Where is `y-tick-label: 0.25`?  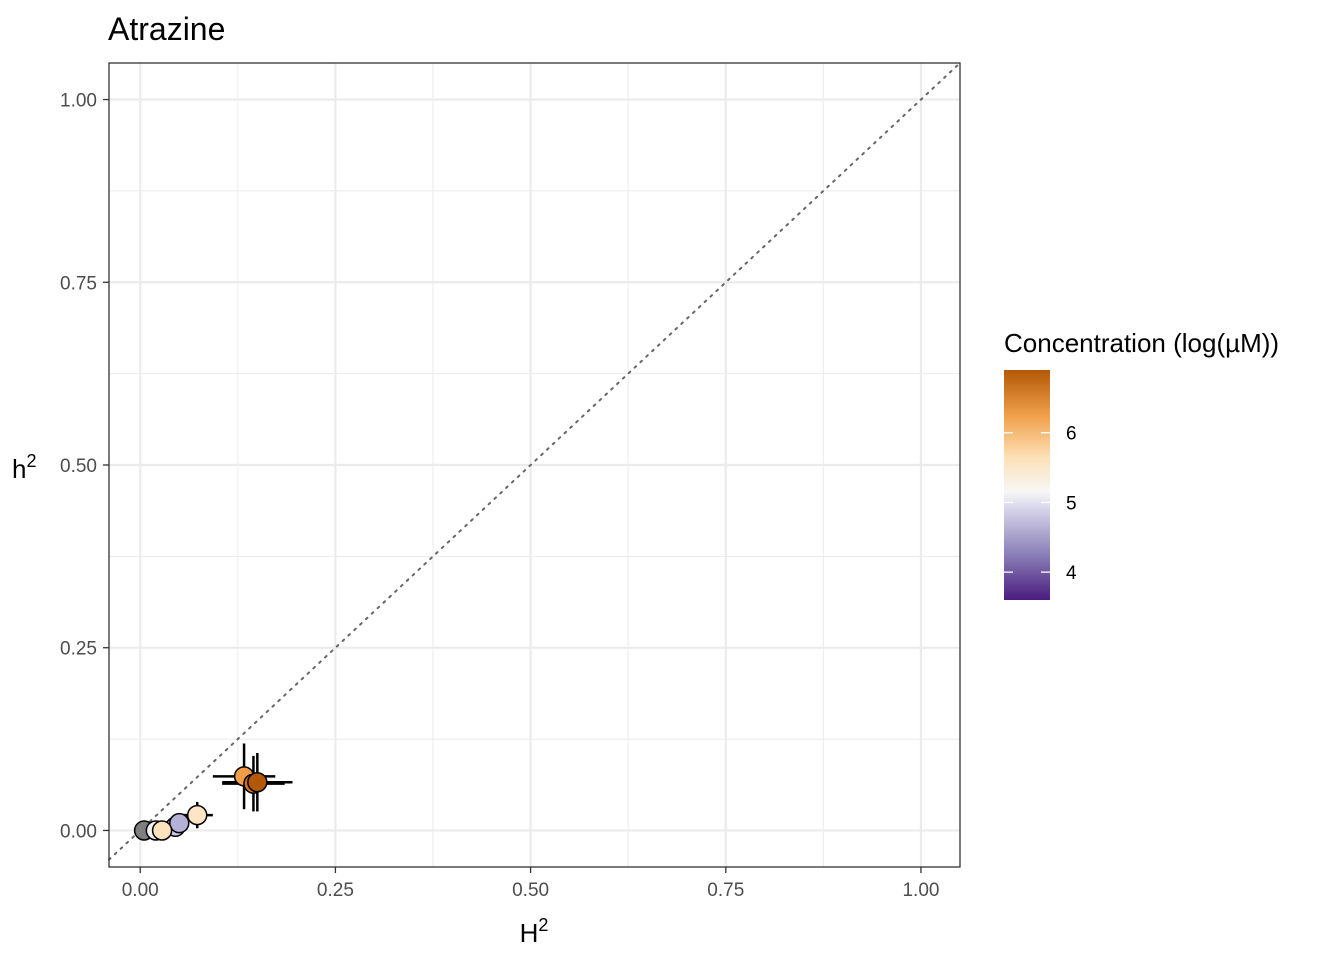
y-tick-label: 0.25 is located at coordinates (78, 649).